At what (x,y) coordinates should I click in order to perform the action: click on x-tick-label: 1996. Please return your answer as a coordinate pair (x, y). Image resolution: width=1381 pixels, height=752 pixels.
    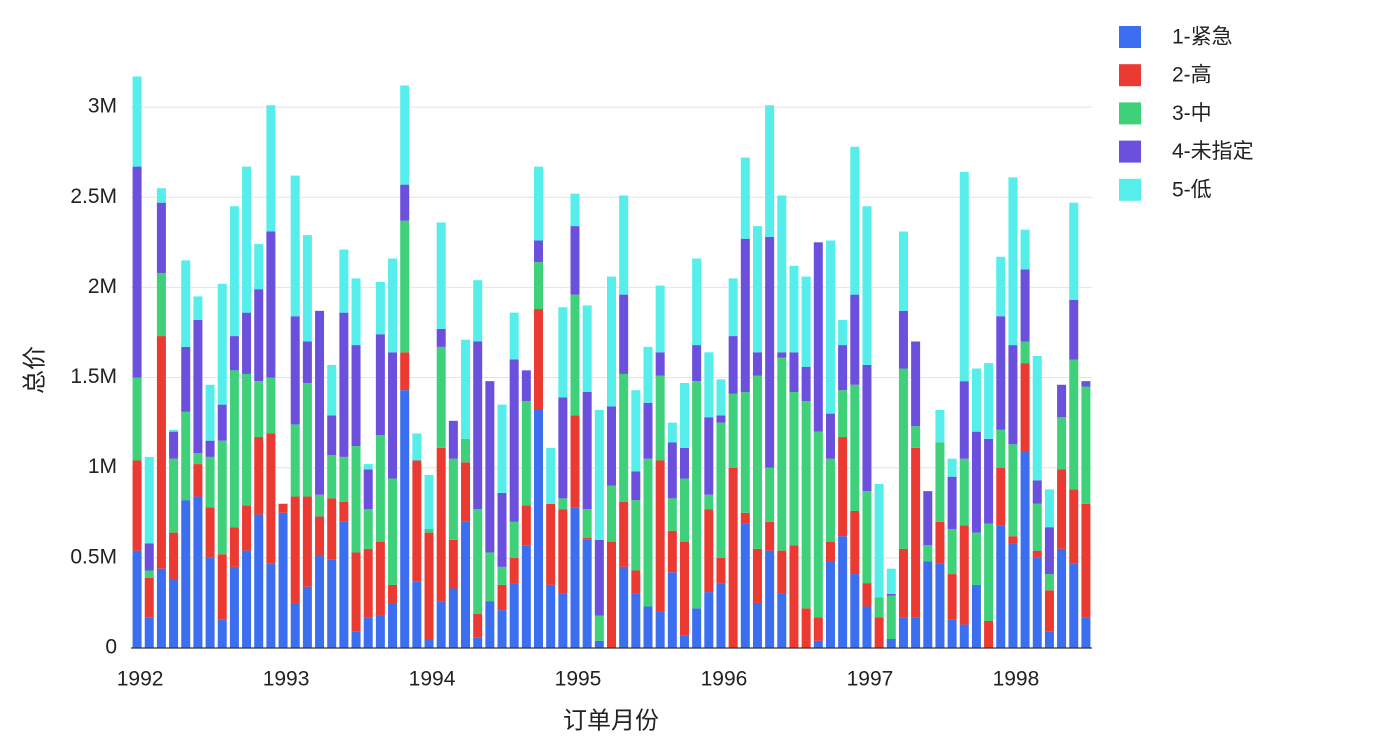
    Looking at the image, I should click on (724, 679).